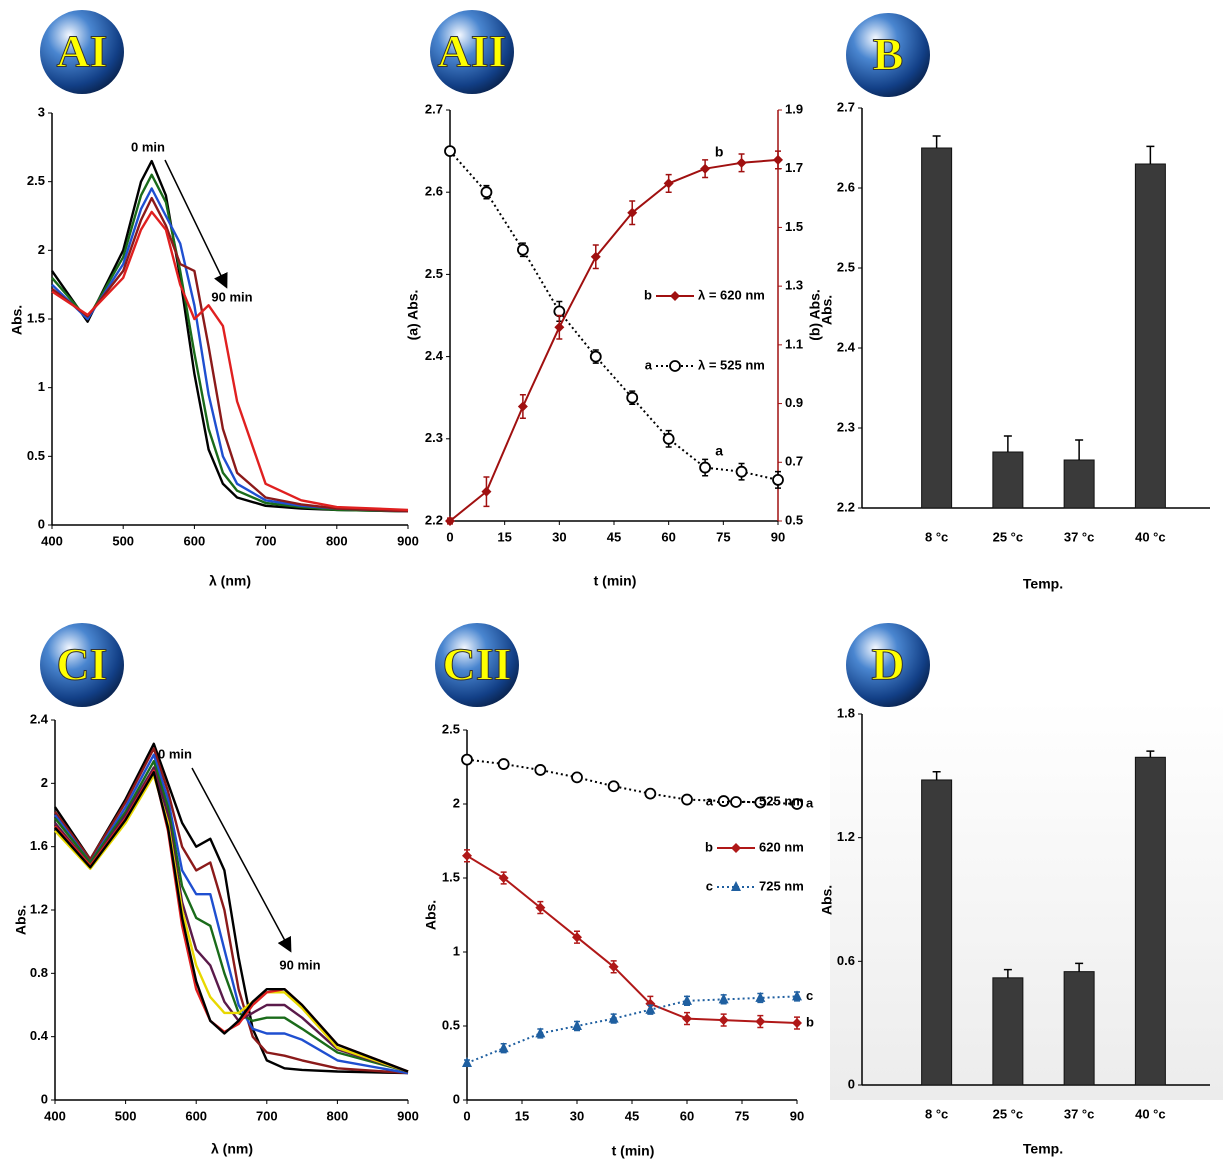 The height and width of the screenshot is (1162, 1223). What do you see at coordinates (337, 540) in the screenshot?
I see `x-tick-label: 800` at bounding box center [337, 540].